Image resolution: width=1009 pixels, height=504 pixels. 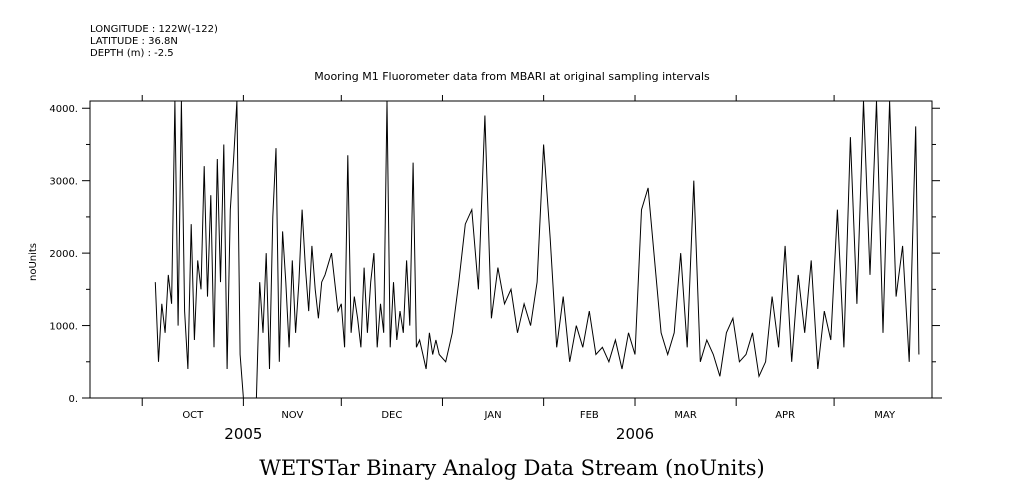 I want to click on longitude-label: LONGITUDE : 122W(-122), so click(x=154, y=29).